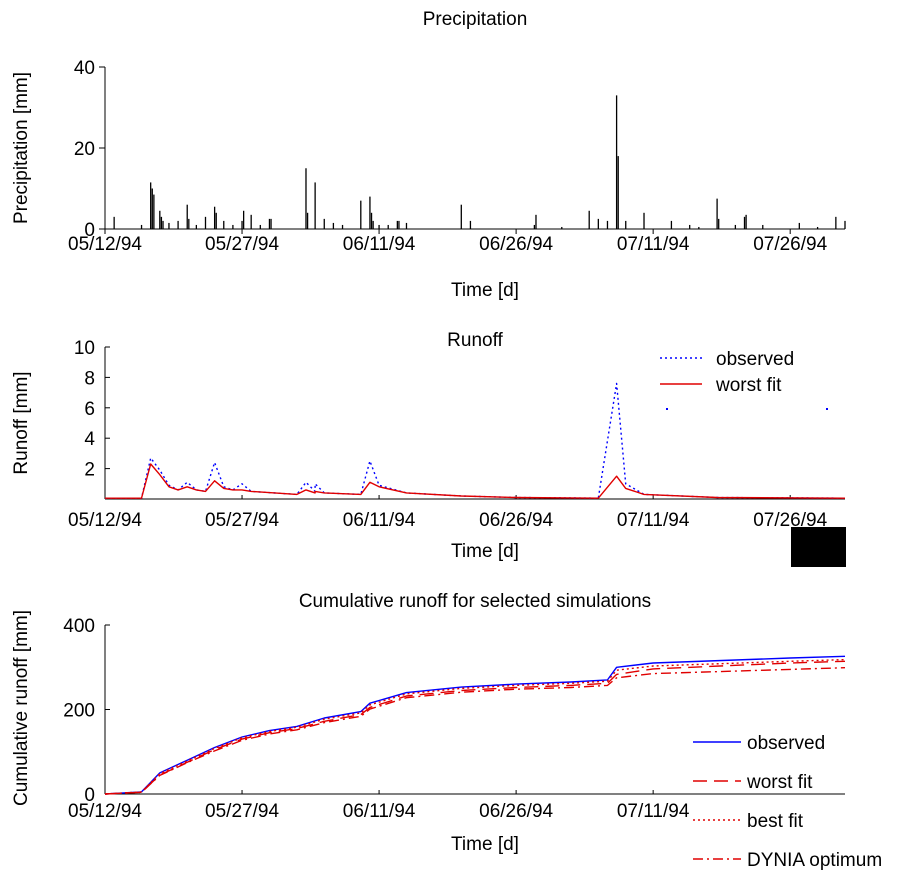  I want to click on chart-1-y-tick-label: 40, so click(84, 68).